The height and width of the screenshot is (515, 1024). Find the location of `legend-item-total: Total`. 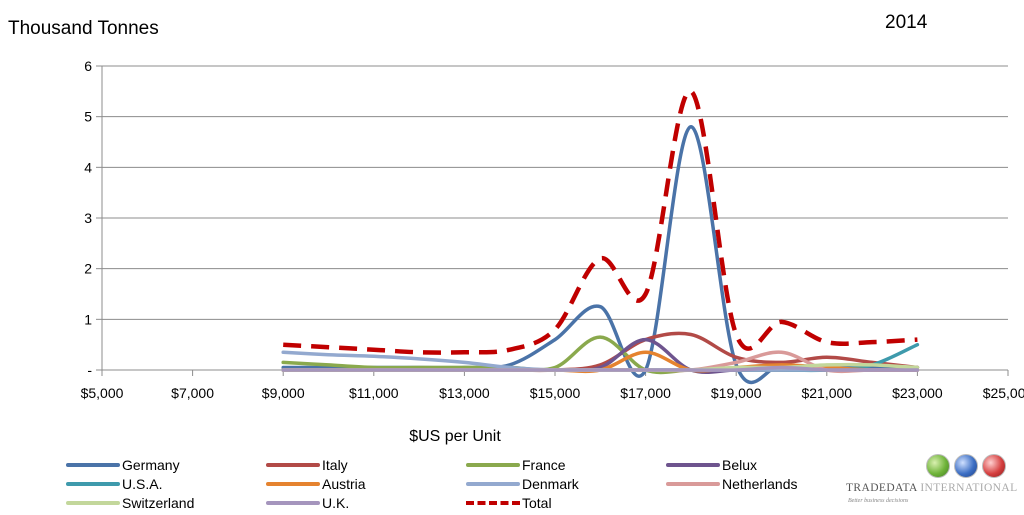

legend-item-total: Total is located at coordinates (509, 503).